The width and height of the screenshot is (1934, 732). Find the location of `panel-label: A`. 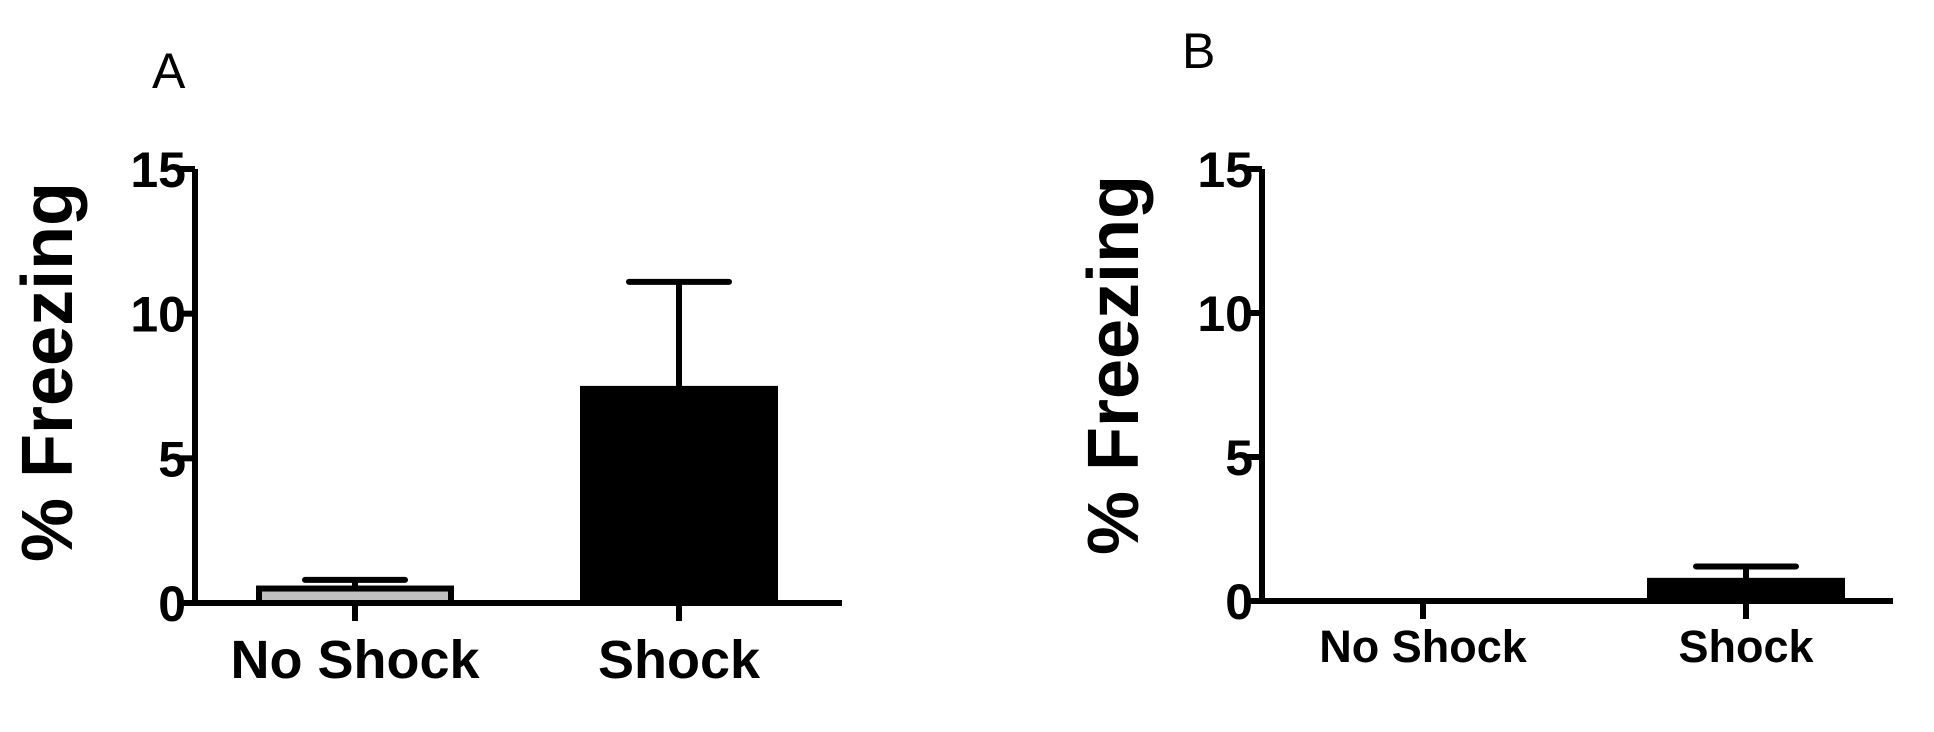

panel-label: A is located at coordinates (169, 71).